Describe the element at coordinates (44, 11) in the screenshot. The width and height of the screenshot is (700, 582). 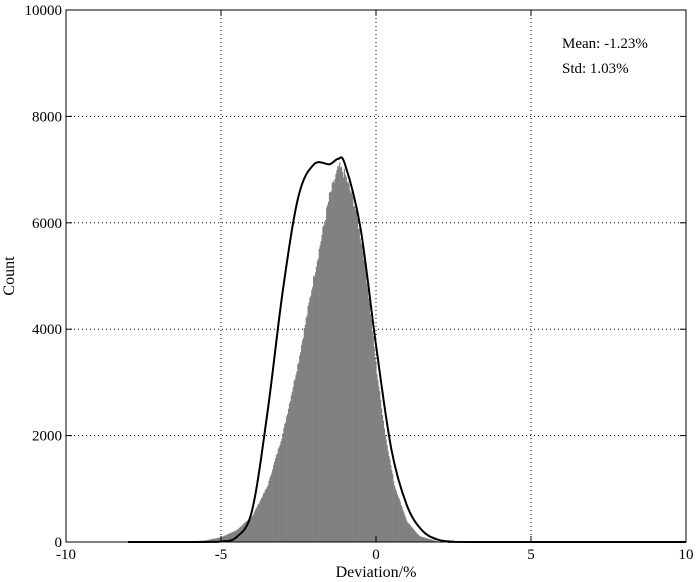
I see `y-tick-label: 10000` at that location.